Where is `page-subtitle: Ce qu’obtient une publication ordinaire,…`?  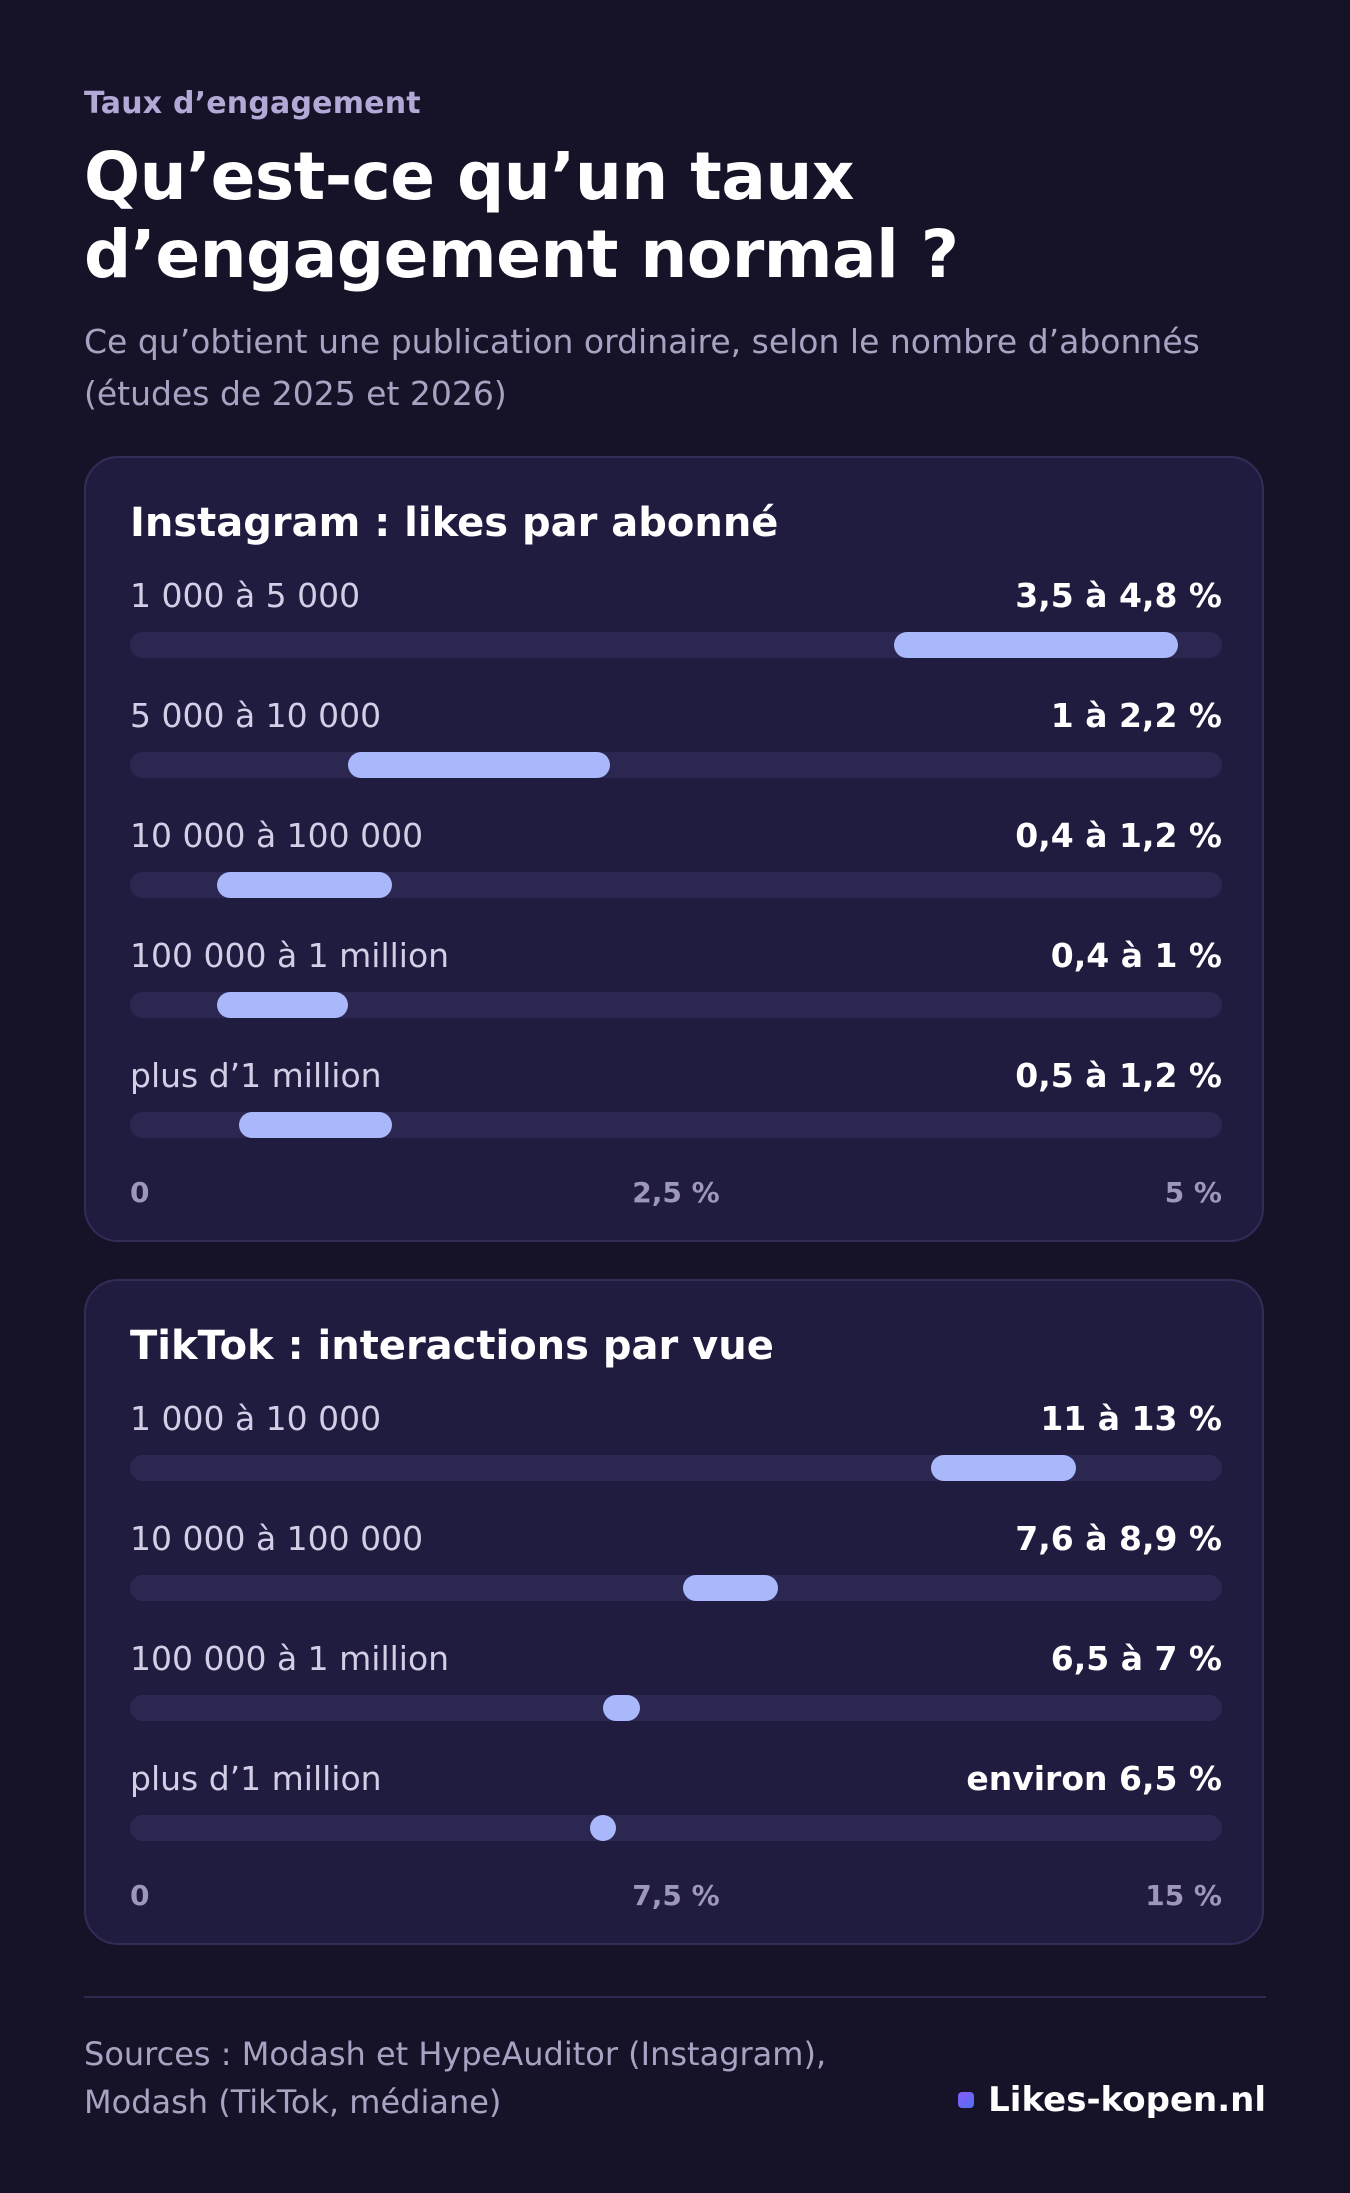
page-subtitle: Ce qu’obtient une publication ordinaire,… is located at coordinates (642, 367).